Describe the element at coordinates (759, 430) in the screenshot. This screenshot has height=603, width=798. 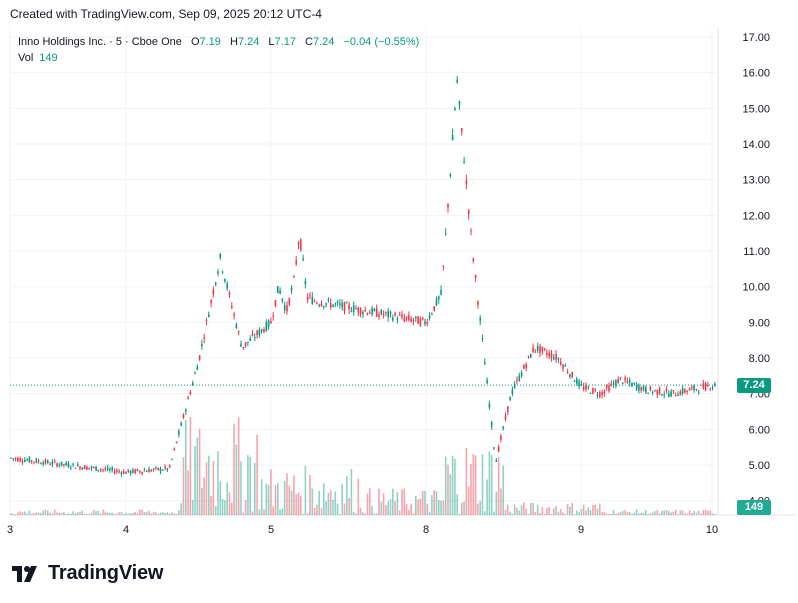
I see `y-tick-label: 6.00` at that location.